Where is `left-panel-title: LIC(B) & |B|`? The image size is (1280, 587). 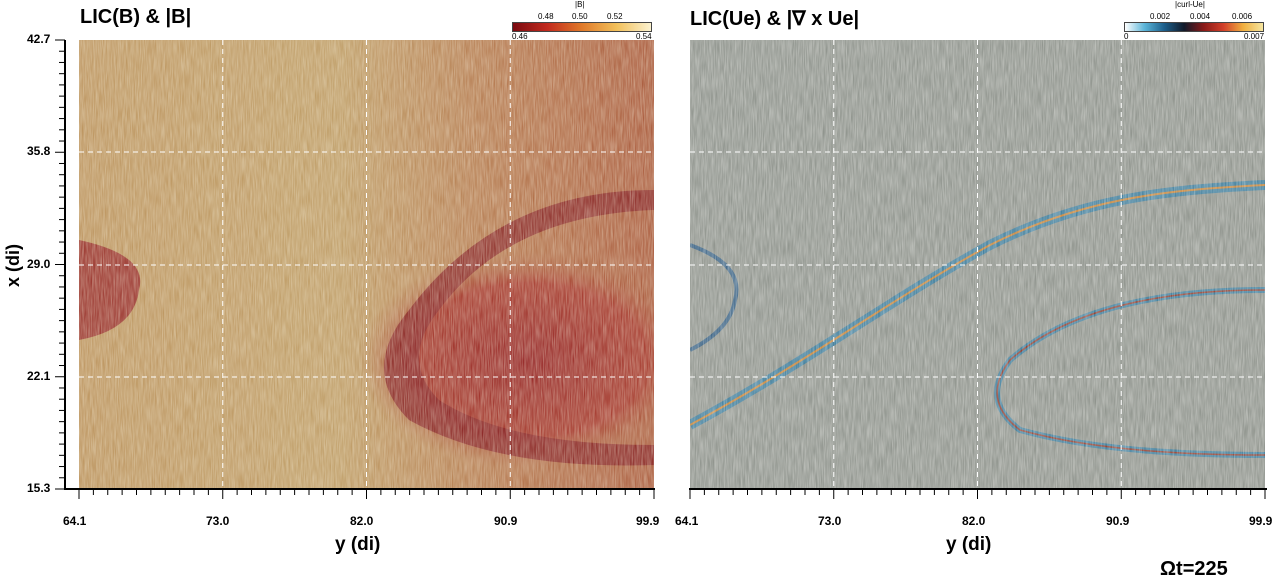 left-panel-title: LIC(B) & |B| is located at coordinates (136, 17).